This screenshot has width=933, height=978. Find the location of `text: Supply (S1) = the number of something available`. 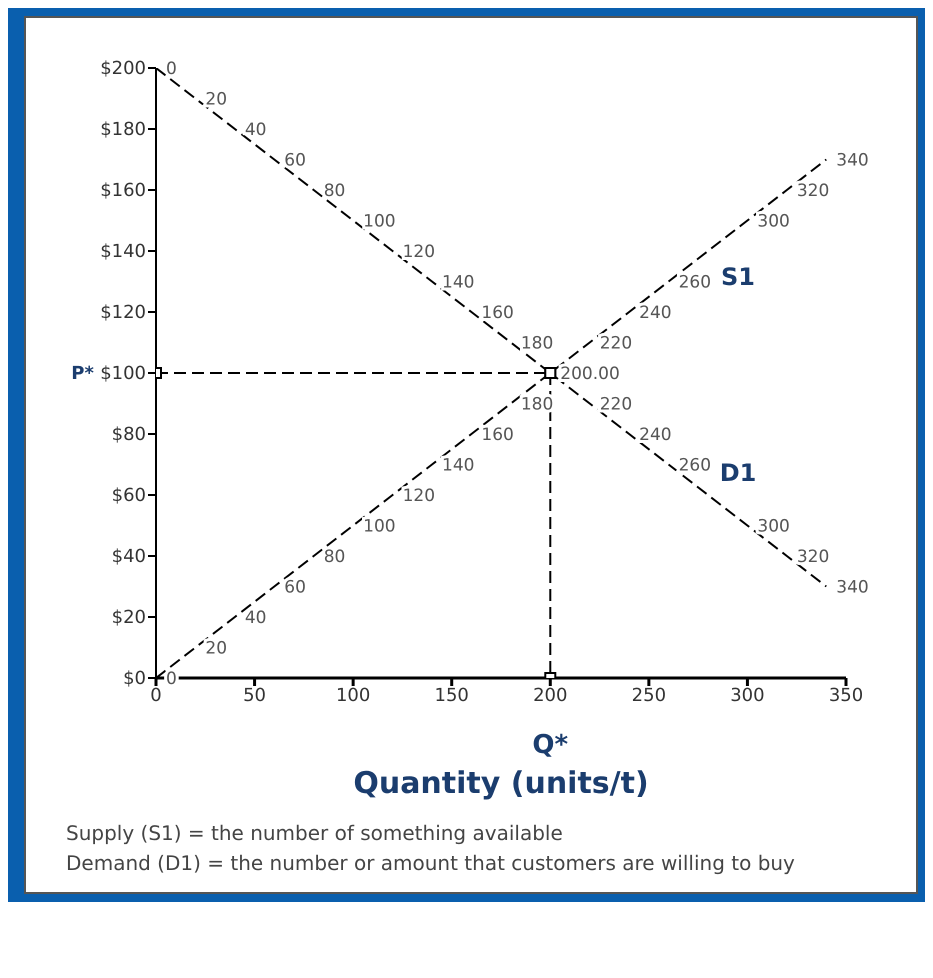

text: Supply (S1) = the number of something available is located at coordinates (315, 833).